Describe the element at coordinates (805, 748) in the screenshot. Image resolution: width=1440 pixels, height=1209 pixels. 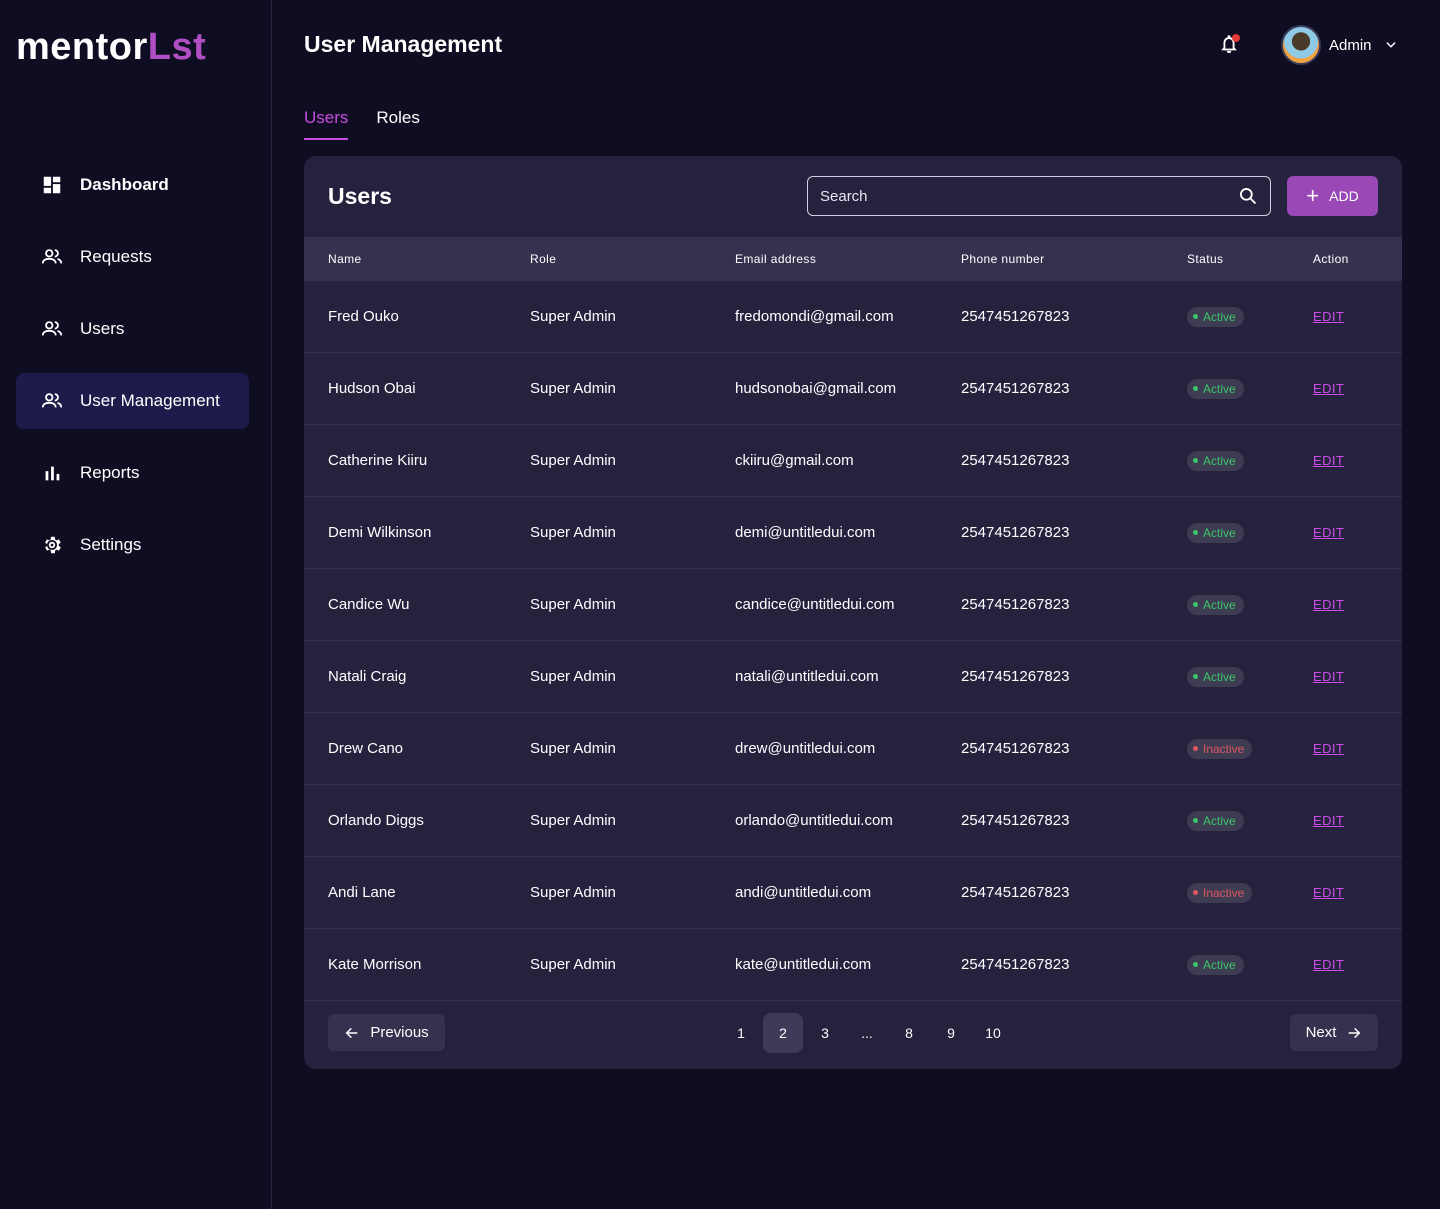
I see `cell-email: drew@untitledui.com` at that location.